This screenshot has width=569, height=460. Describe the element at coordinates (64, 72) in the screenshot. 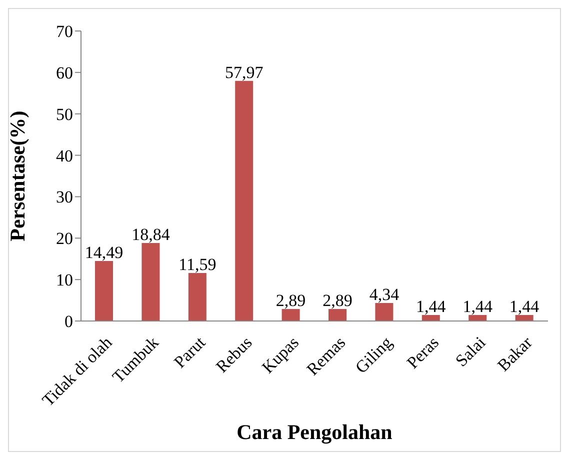

I see `y-tick-label: 60` at that location.